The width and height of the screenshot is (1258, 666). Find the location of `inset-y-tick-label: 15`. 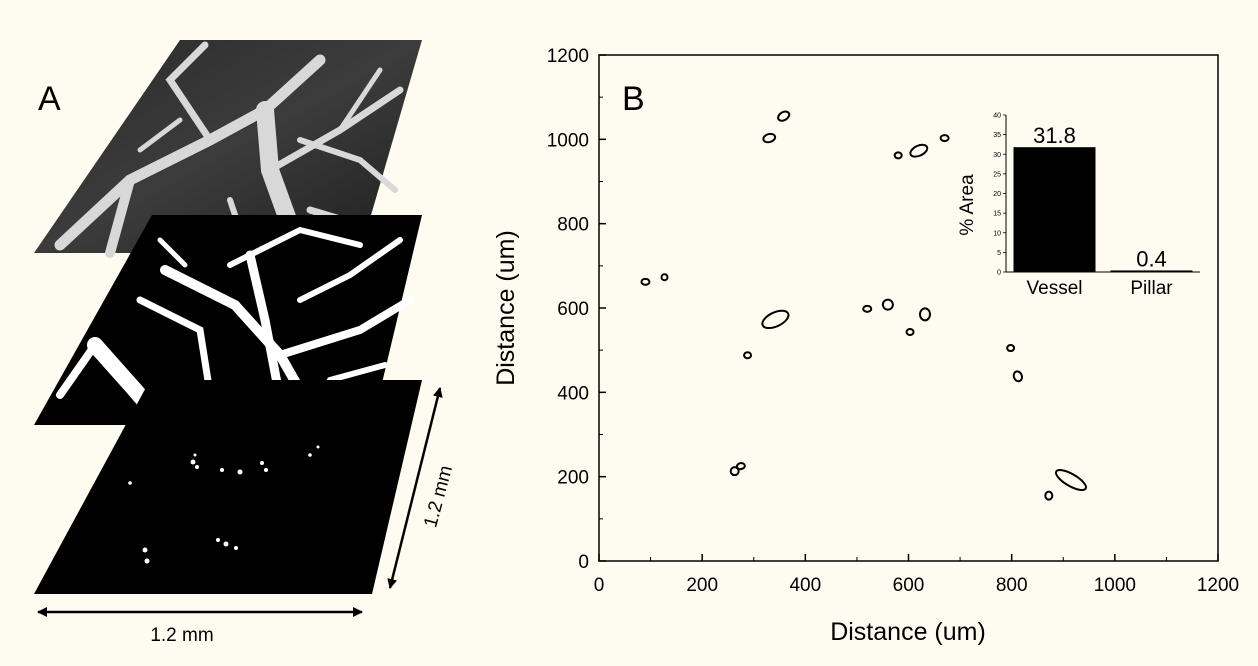

inset-y-tick-label: 15 is located at coordinates (997, 214).